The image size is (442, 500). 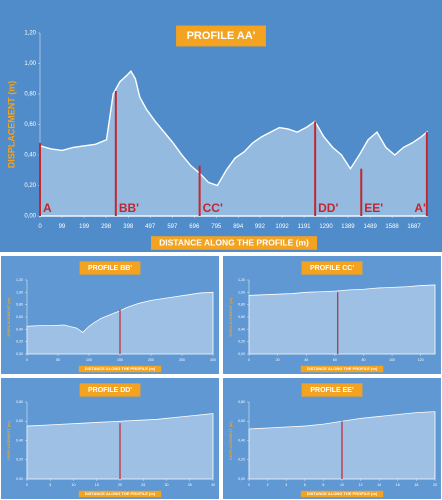 I want to click on chart-title: PROFILE BB', so click(x=110, y=268).